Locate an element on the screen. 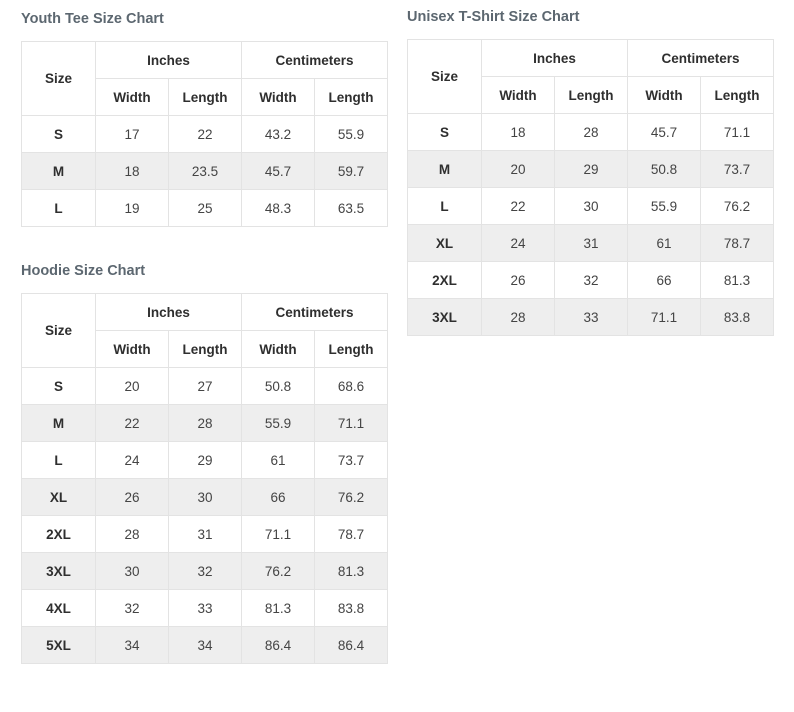 This screenshot has height=712, width=794. length-cm-cell: 63.5 is located at coordinates (351, 208).